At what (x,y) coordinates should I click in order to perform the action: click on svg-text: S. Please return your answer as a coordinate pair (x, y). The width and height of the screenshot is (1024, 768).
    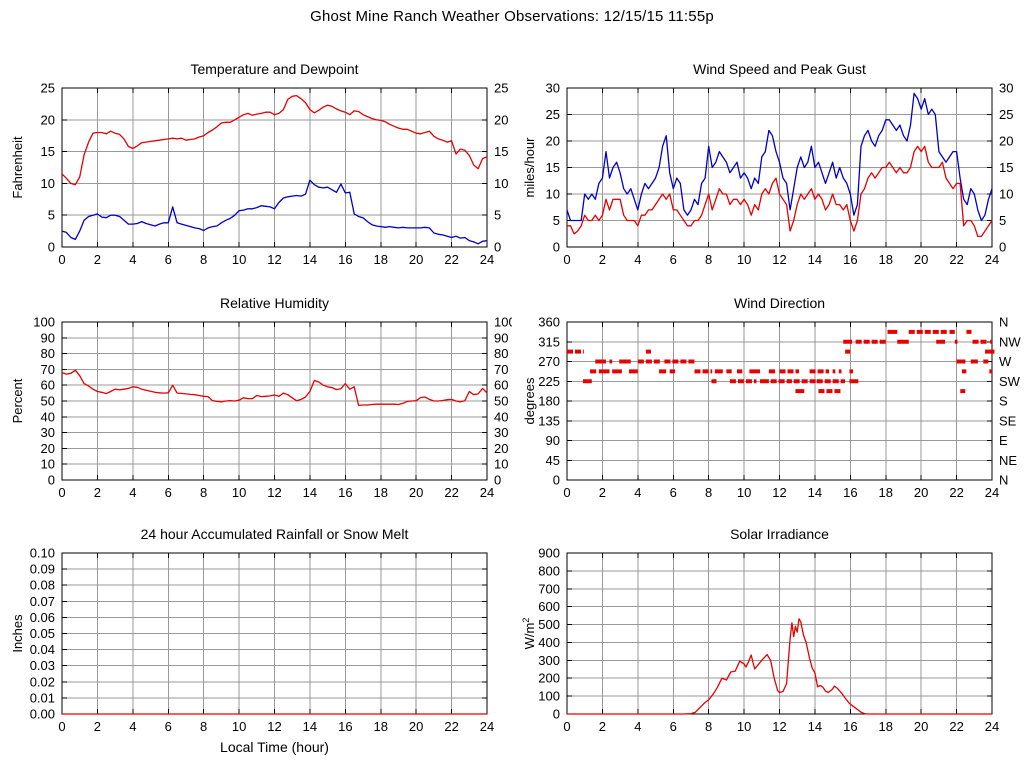
    Looking at the image, I should click on (1003, 401).